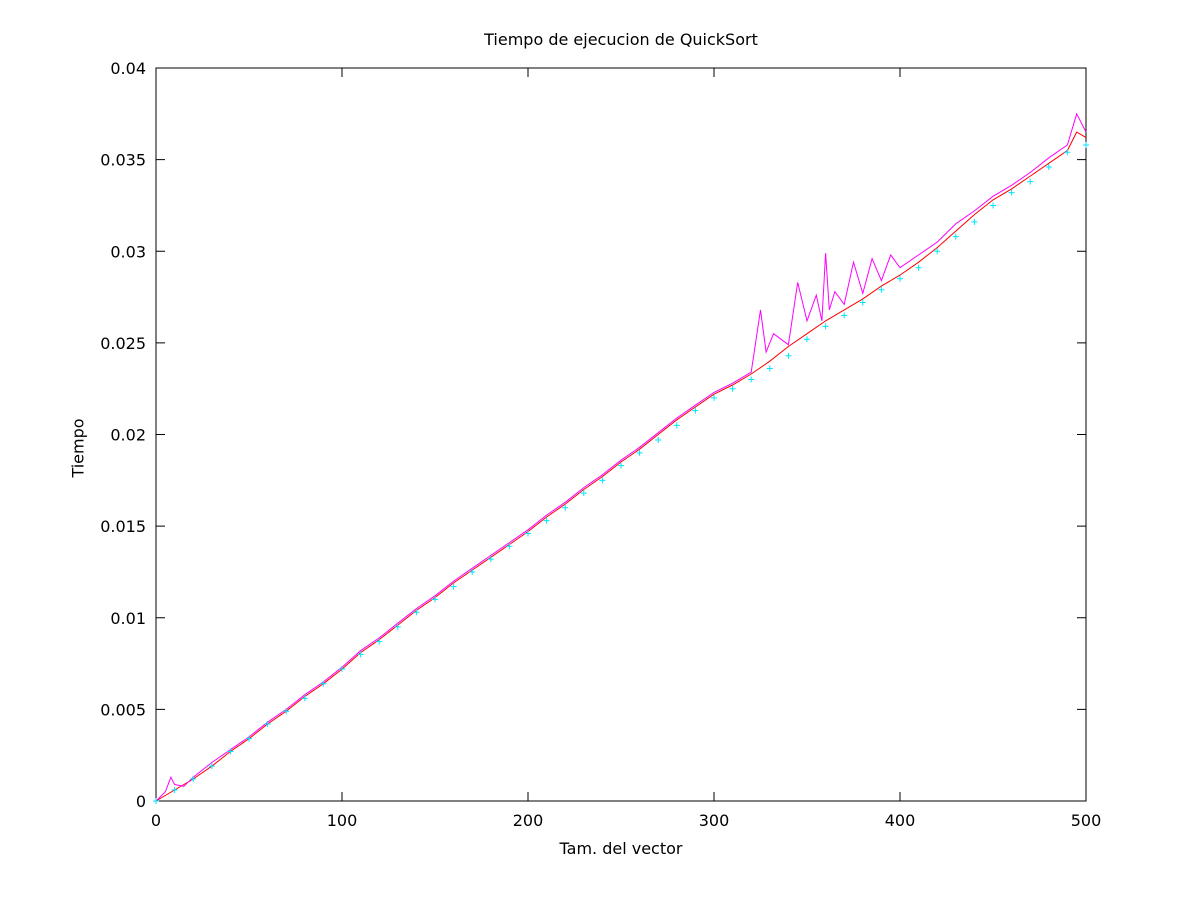 The height and width of the screenshot is (900, 1200). I want to click on x-tick-label: 0, so click(156, 820).